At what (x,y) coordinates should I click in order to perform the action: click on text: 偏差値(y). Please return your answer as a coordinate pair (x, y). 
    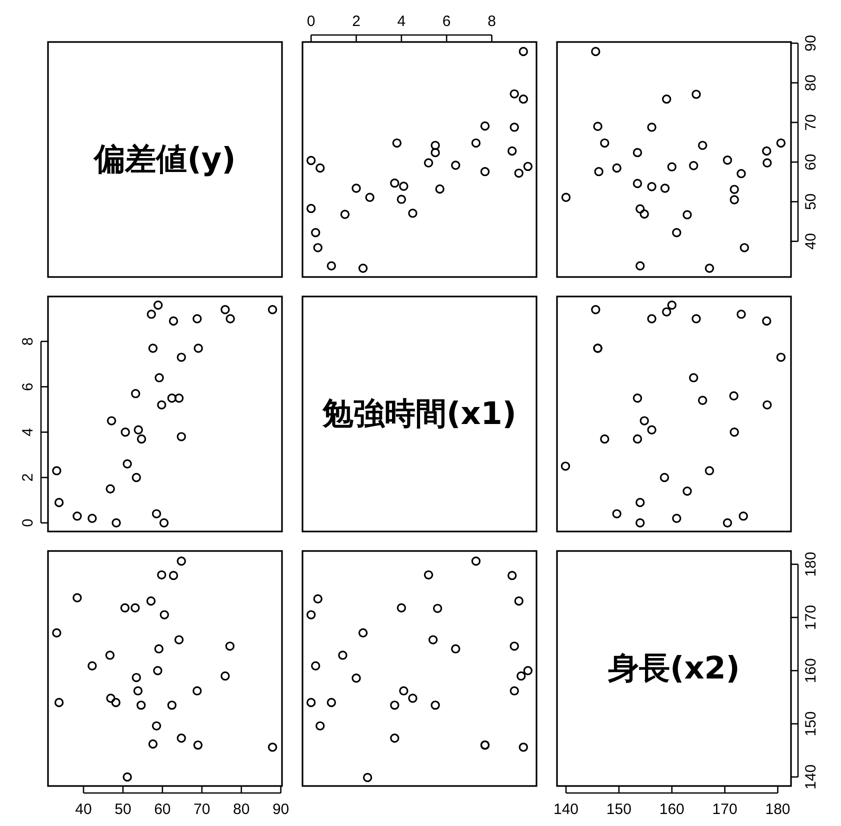
    Looking at the image, I should click on (164, 160).